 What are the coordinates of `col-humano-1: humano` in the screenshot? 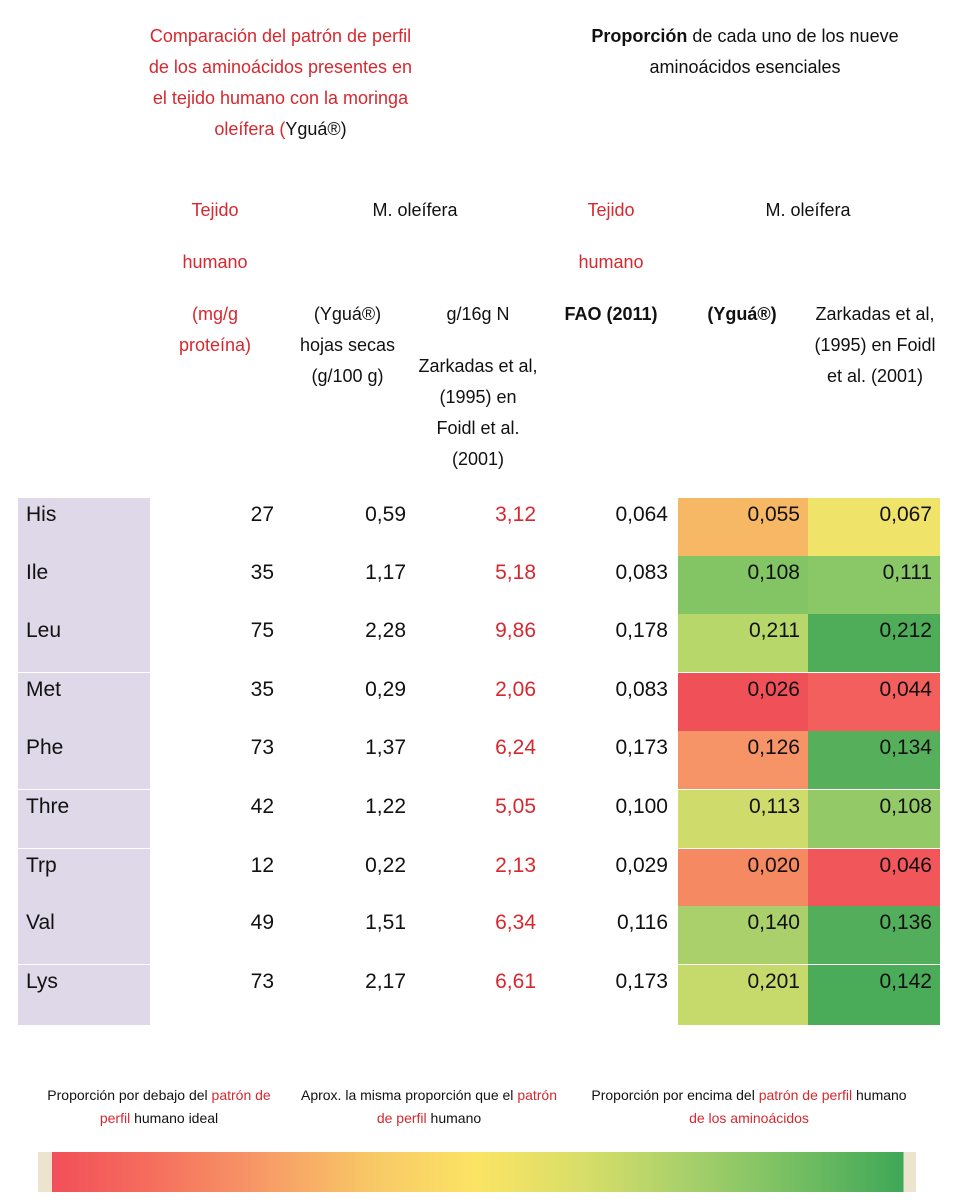 It's located at (215, 262).